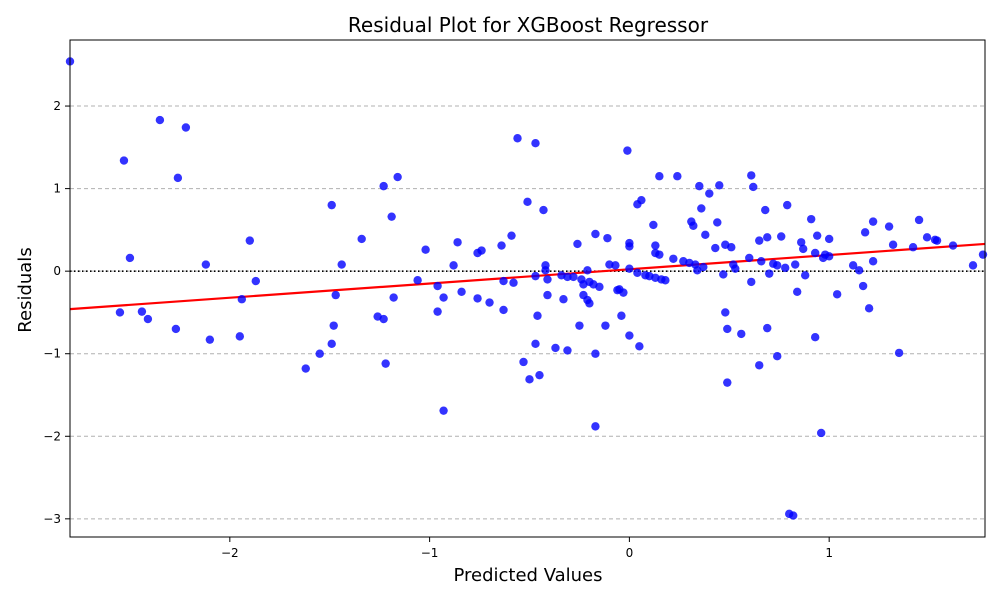  What do you see at coordinates (527, 548) in the screenshot?
I see `x-axis-ticks: −2 −1 0 1` at bounding box center [527, 548].